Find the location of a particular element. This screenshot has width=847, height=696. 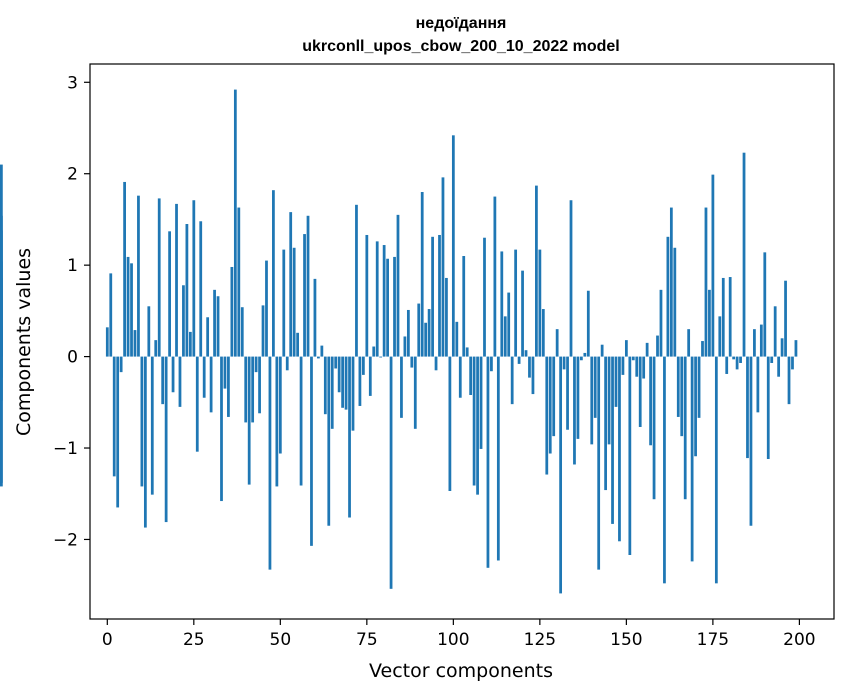

chart-title-line1: недоїдання is located at coordinates (461, 23).